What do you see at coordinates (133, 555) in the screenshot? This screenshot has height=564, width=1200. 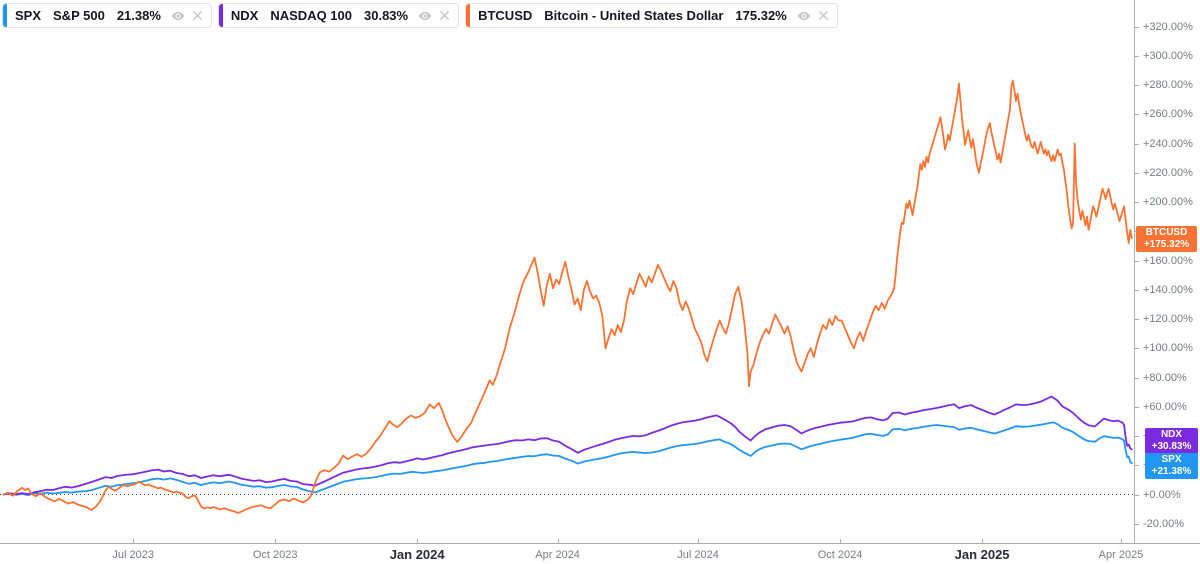 I see `x-axis-label: Jul 2023` at bounding box center [133, 555].